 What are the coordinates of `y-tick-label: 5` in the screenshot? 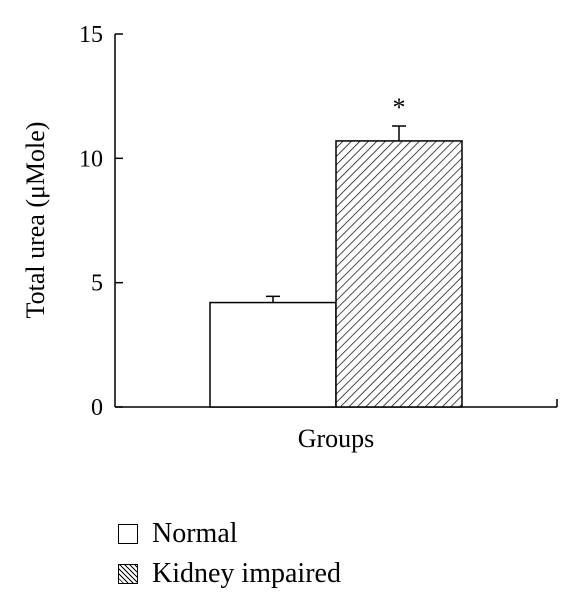 It's located at (97, 284).